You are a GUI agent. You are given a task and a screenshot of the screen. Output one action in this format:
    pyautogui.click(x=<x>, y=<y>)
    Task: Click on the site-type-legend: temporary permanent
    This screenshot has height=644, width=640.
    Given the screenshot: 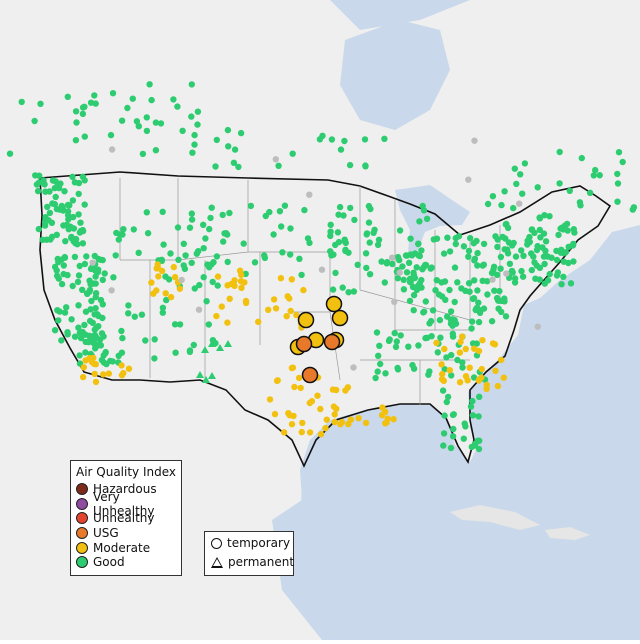 What is the action you would take?
    pyautogui.click(x=249, y=553)
    